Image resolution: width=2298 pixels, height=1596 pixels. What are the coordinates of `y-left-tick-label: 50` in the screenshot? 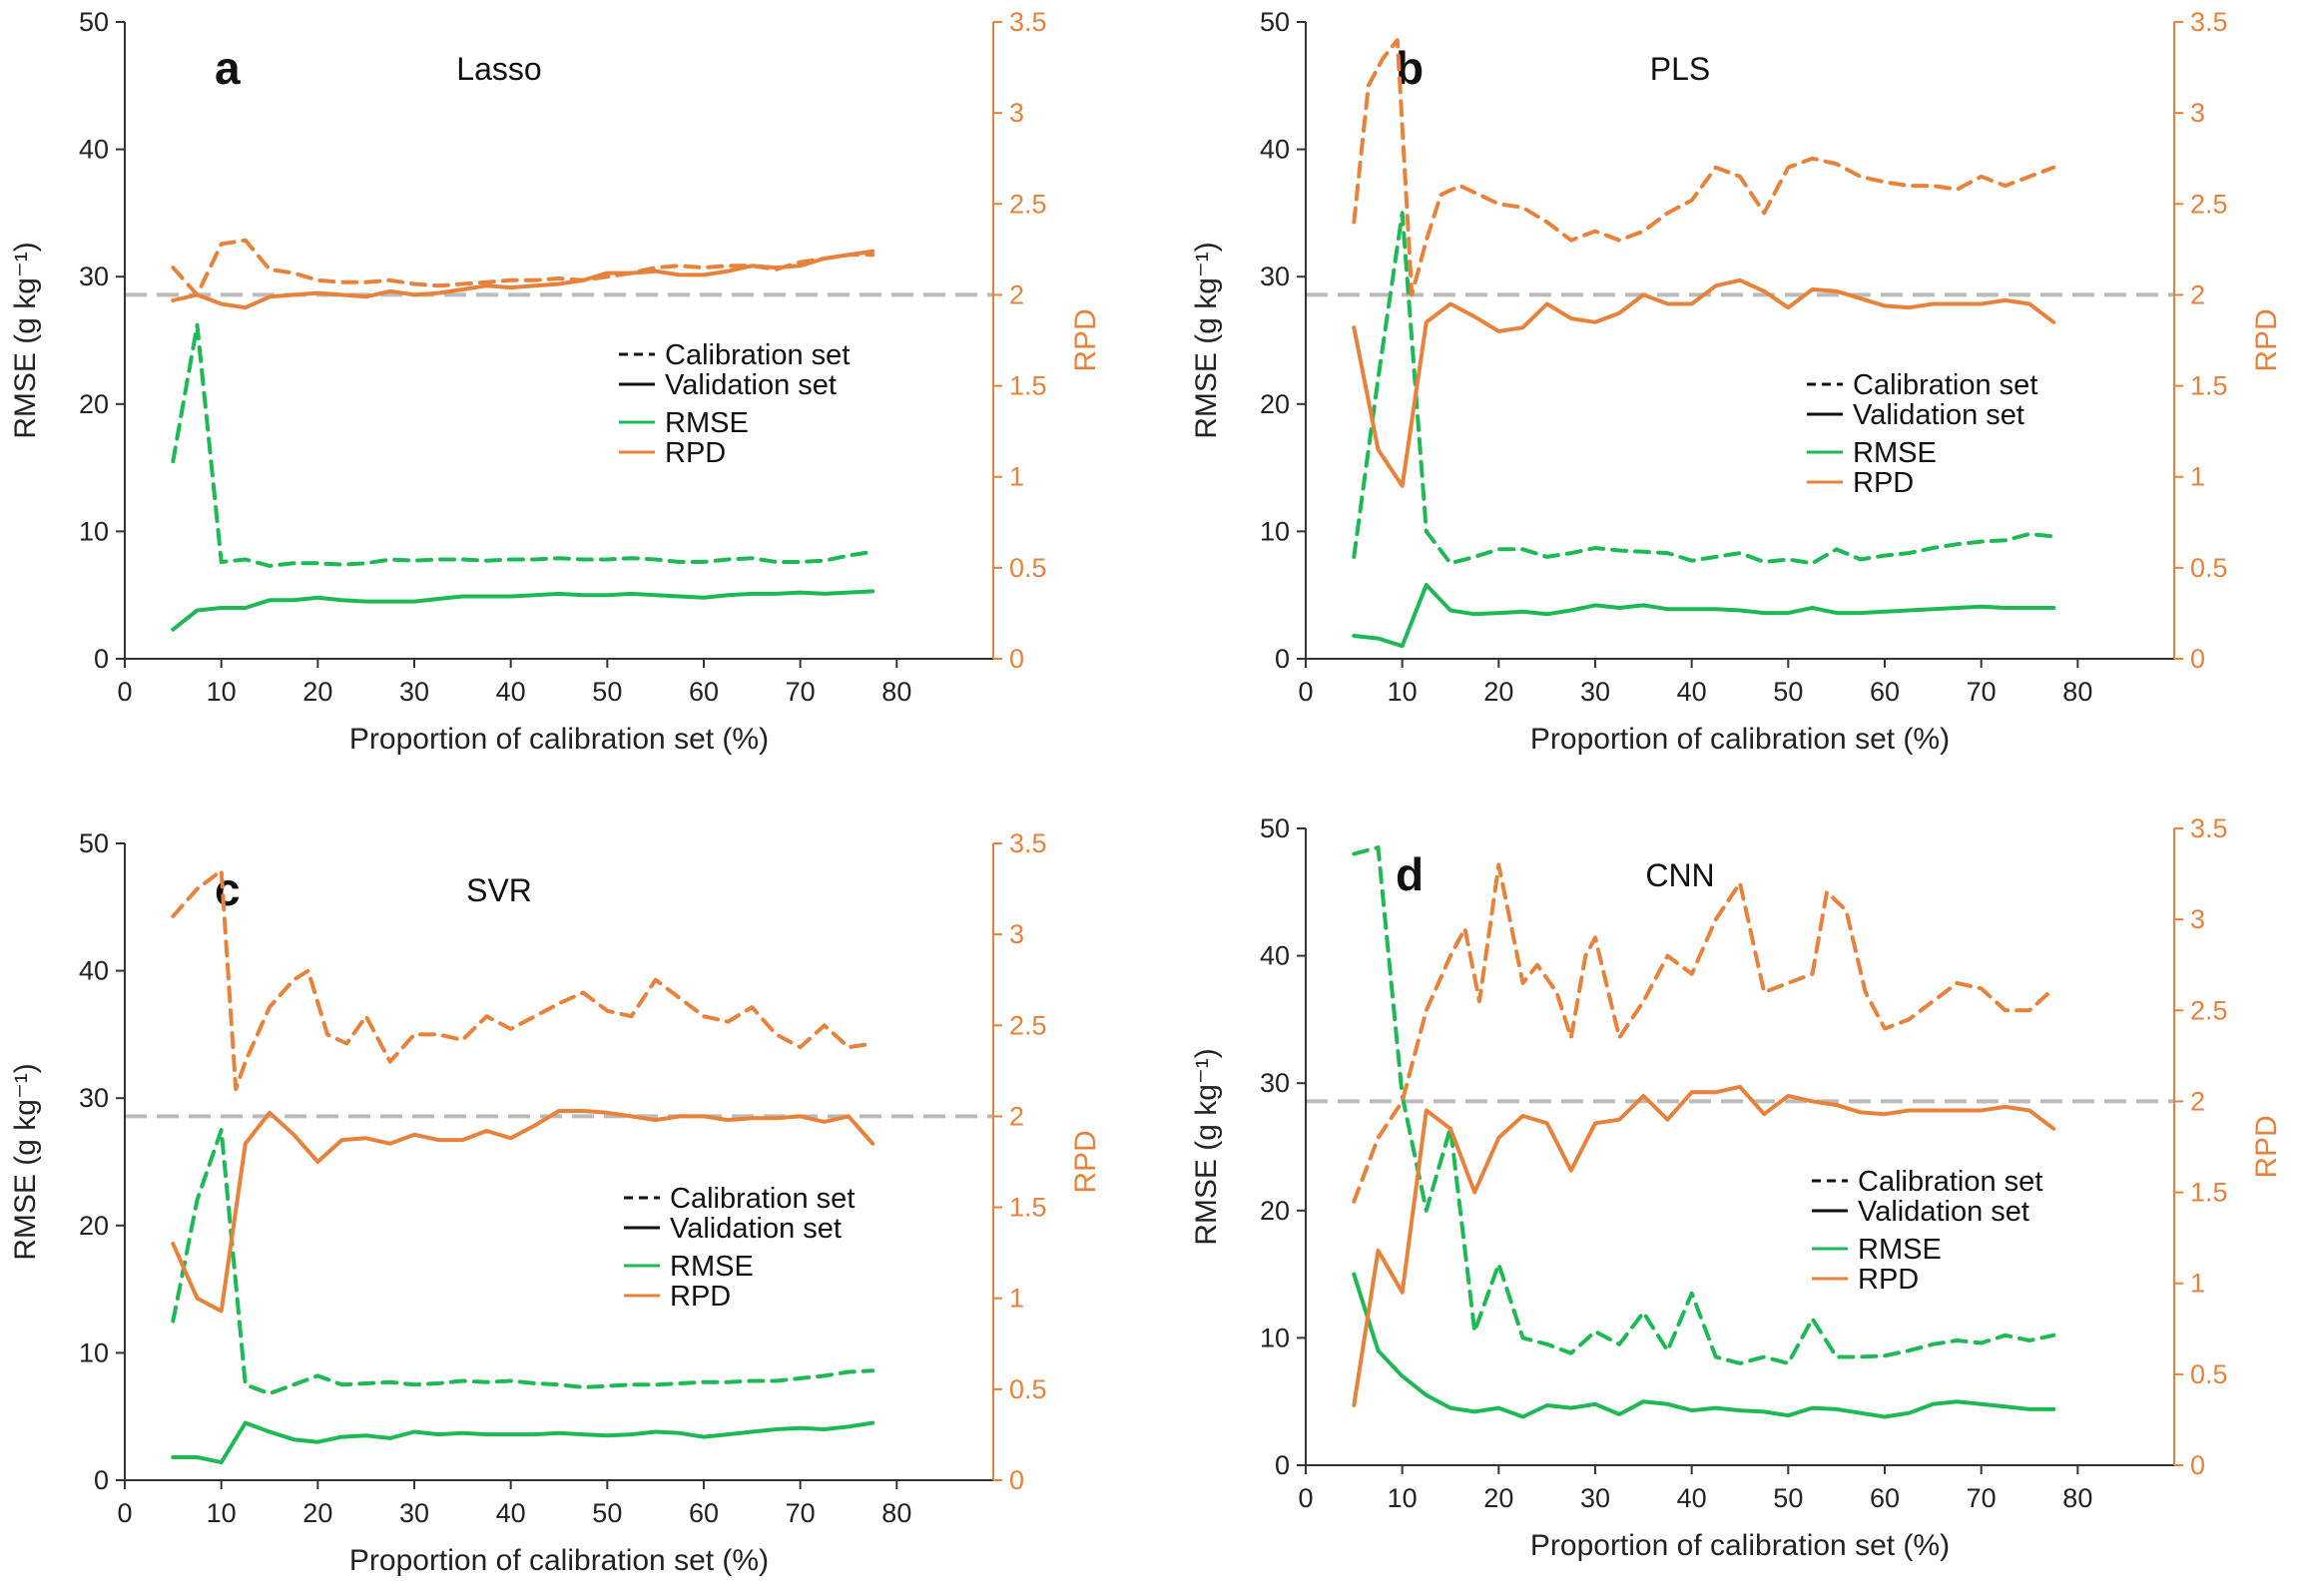 It's located at (1275, 828).